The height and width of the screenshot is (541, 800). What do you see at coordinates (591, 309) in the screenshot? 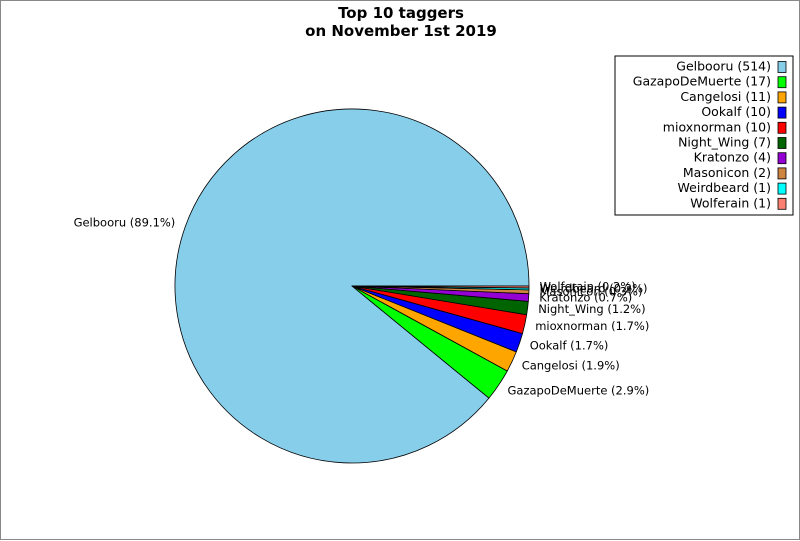
I see `slice-label-night_wing: Night_Wing (1.2%)` at bounding box center [591, 309].